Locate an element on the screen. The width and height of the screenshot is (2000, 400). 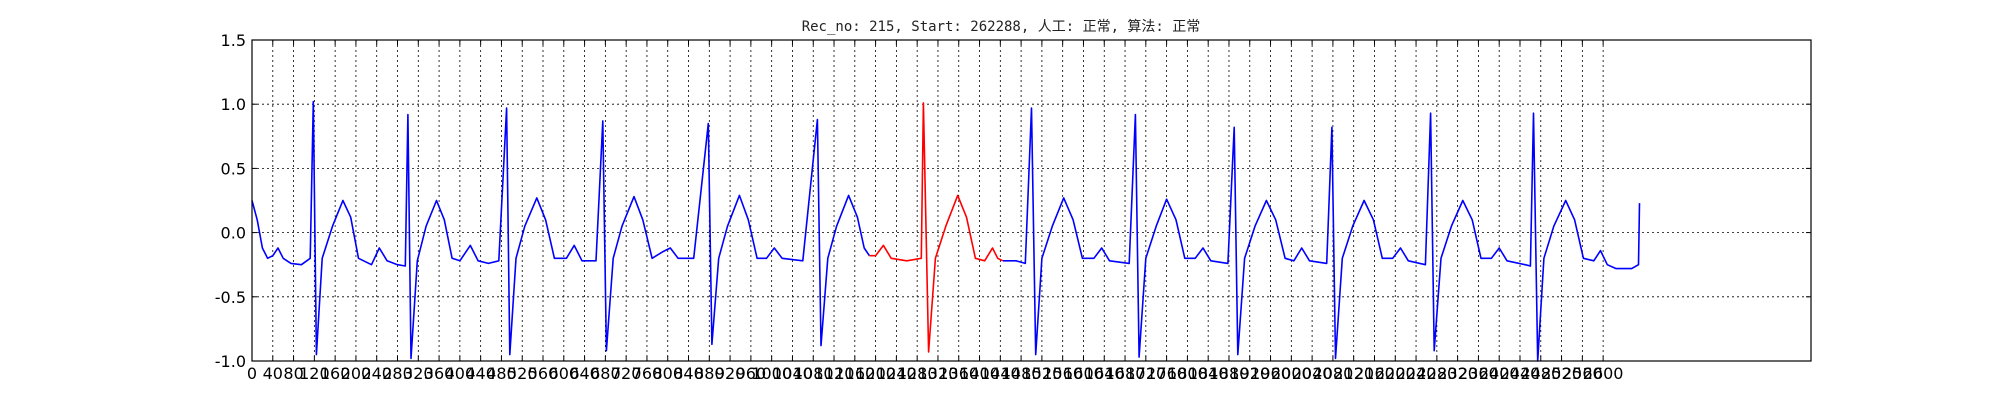
x-tick-label: 1000 is located at coordinates (771, 373).